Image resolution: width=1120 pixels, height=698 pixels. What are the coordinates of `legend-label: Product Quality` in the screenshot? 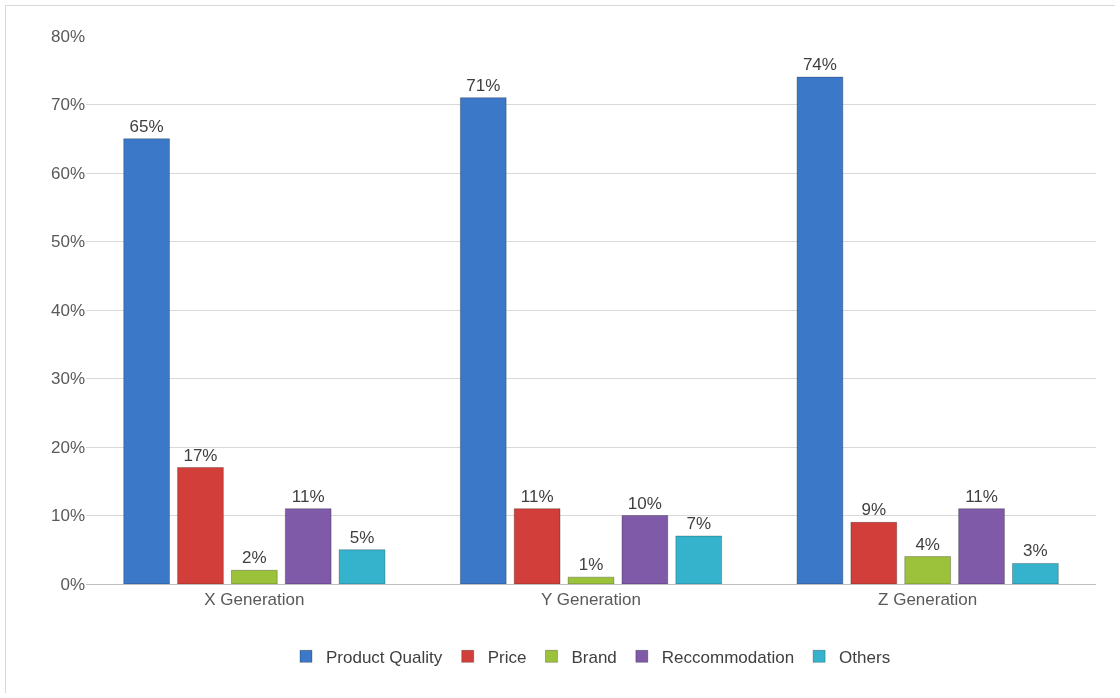 It's located at (384, 657).